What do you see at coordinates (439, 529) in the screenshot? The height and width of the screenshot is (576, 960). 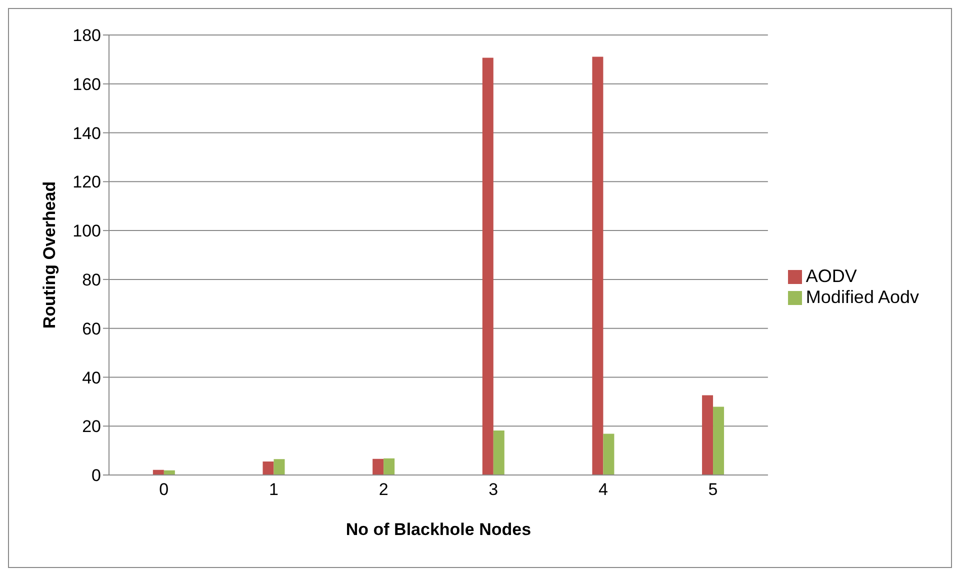 I see `x-axis-title: No of Blackhole Nodes` at bounding box center [439, 529].